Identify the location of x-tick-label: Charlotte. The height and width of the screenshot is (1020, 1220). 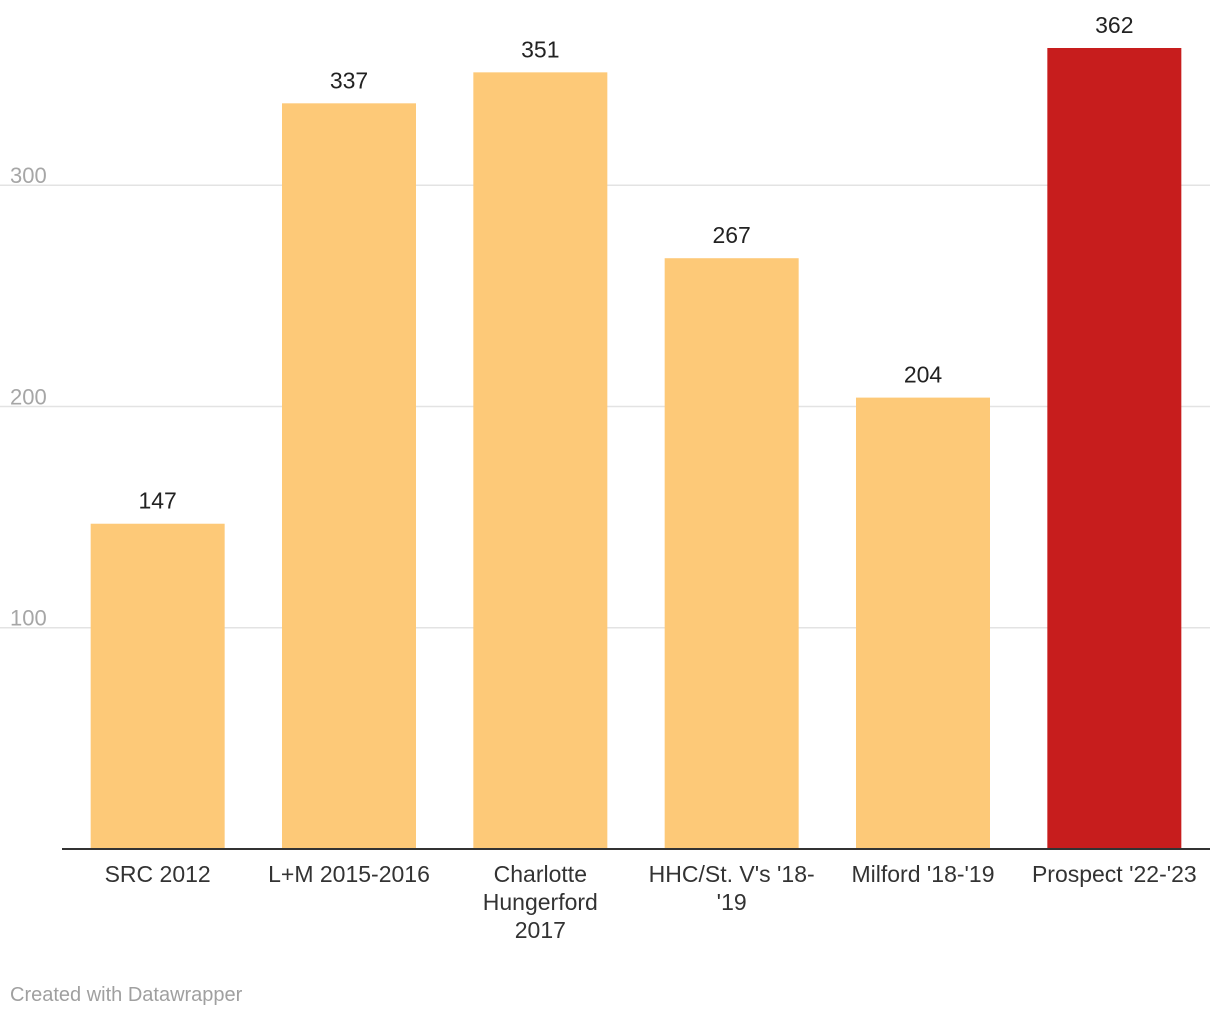
(540, 874).